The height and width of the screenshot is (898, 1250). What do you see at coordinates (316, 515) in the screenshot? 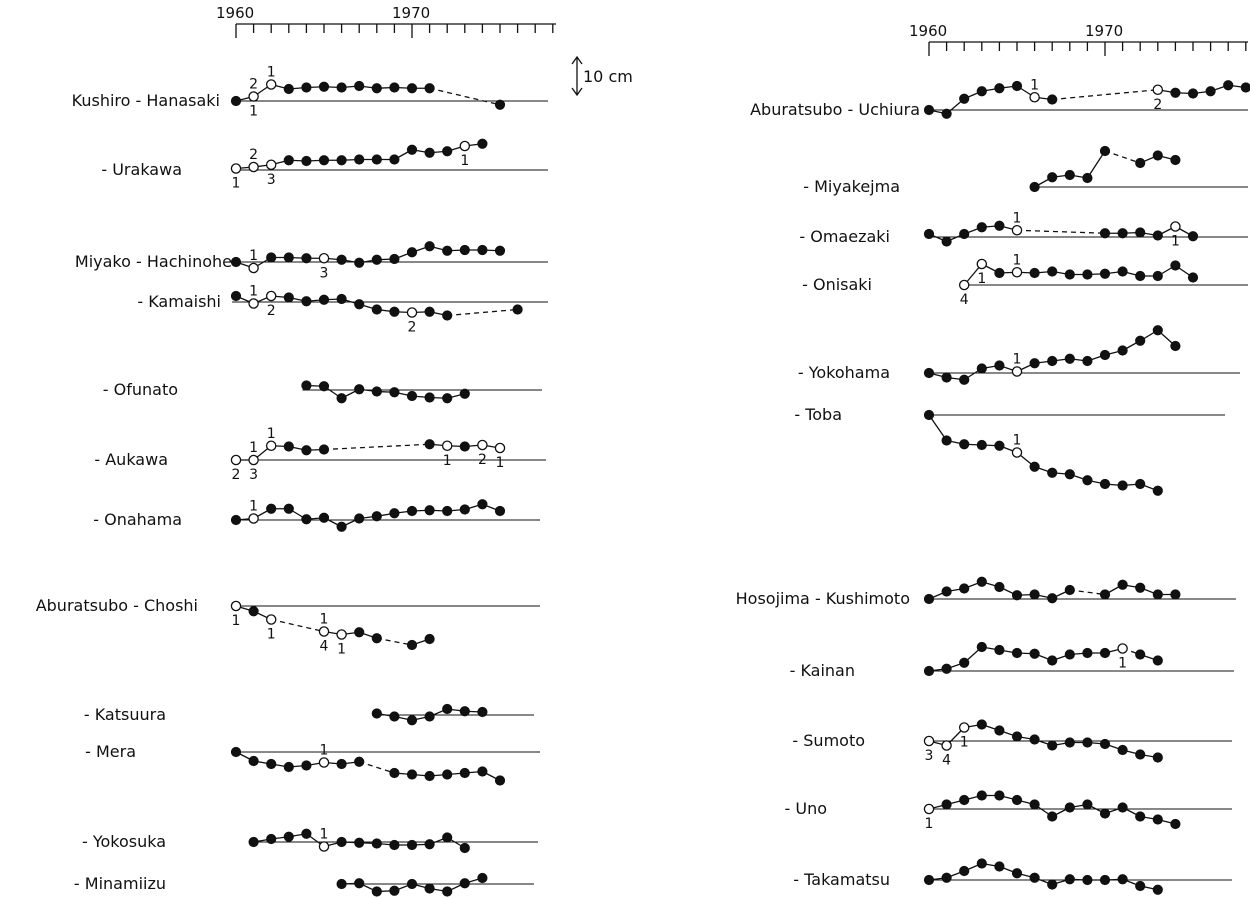
I see `station-left-6: - Onahama 1` at bounding box center [316, 515].